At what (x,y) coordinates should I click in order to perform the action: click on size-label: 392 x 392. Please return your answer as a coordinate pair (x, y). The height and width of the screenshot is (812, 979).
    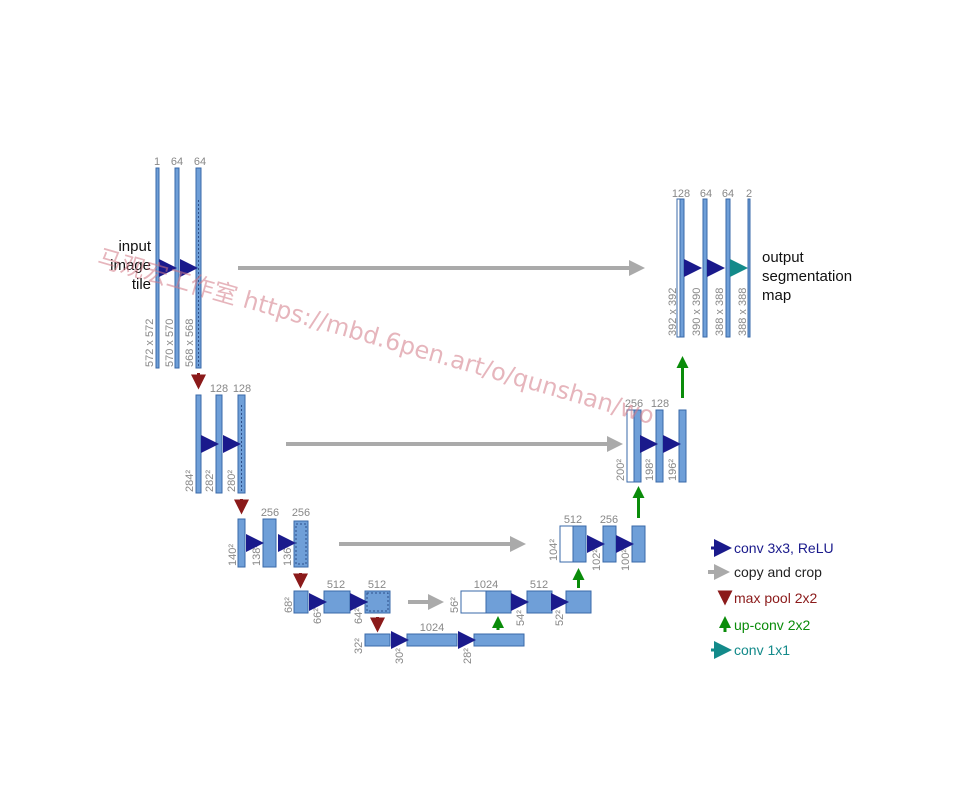
    Looking at the image, I should click on (673, 312).